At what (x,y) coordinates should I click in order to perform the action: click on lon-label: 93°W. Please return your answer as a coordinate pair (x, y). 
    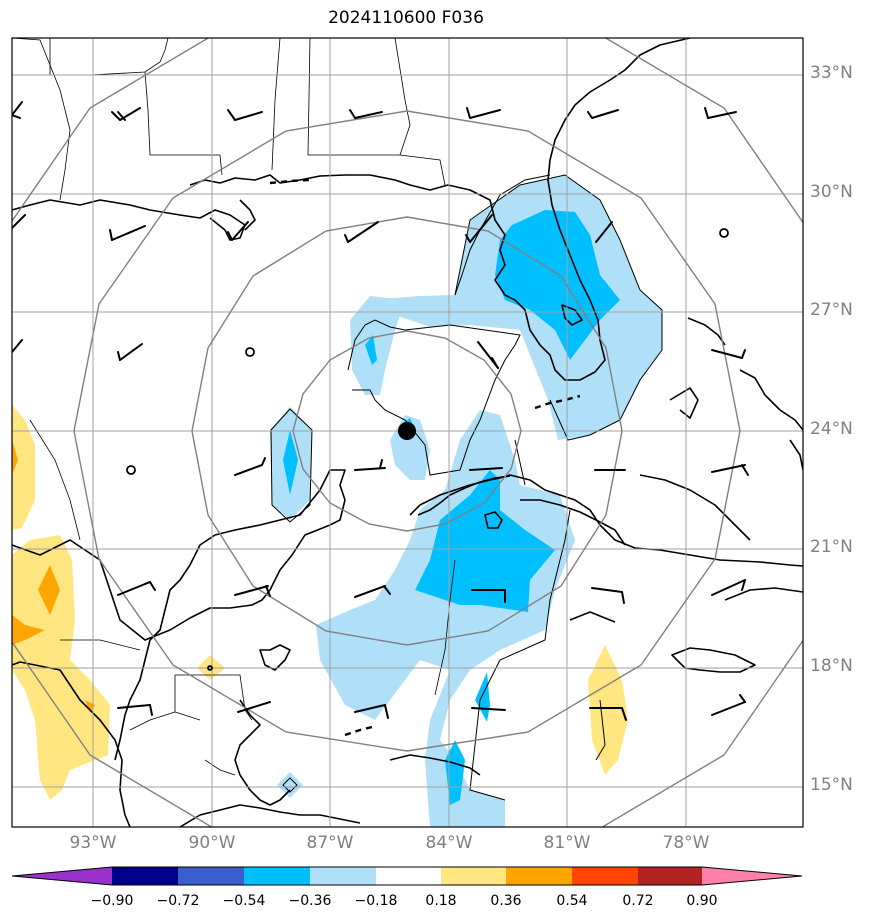
    Looking at the image, I should click on (93, 843).